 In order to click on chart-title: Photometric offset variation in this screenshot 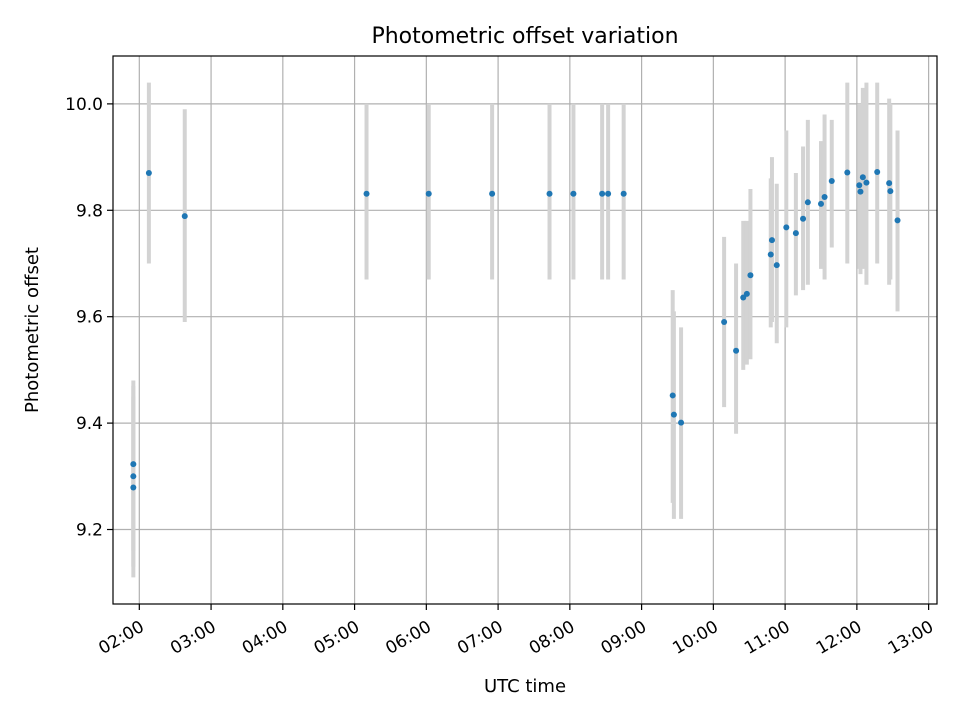, I will do `click(524, 36)`.